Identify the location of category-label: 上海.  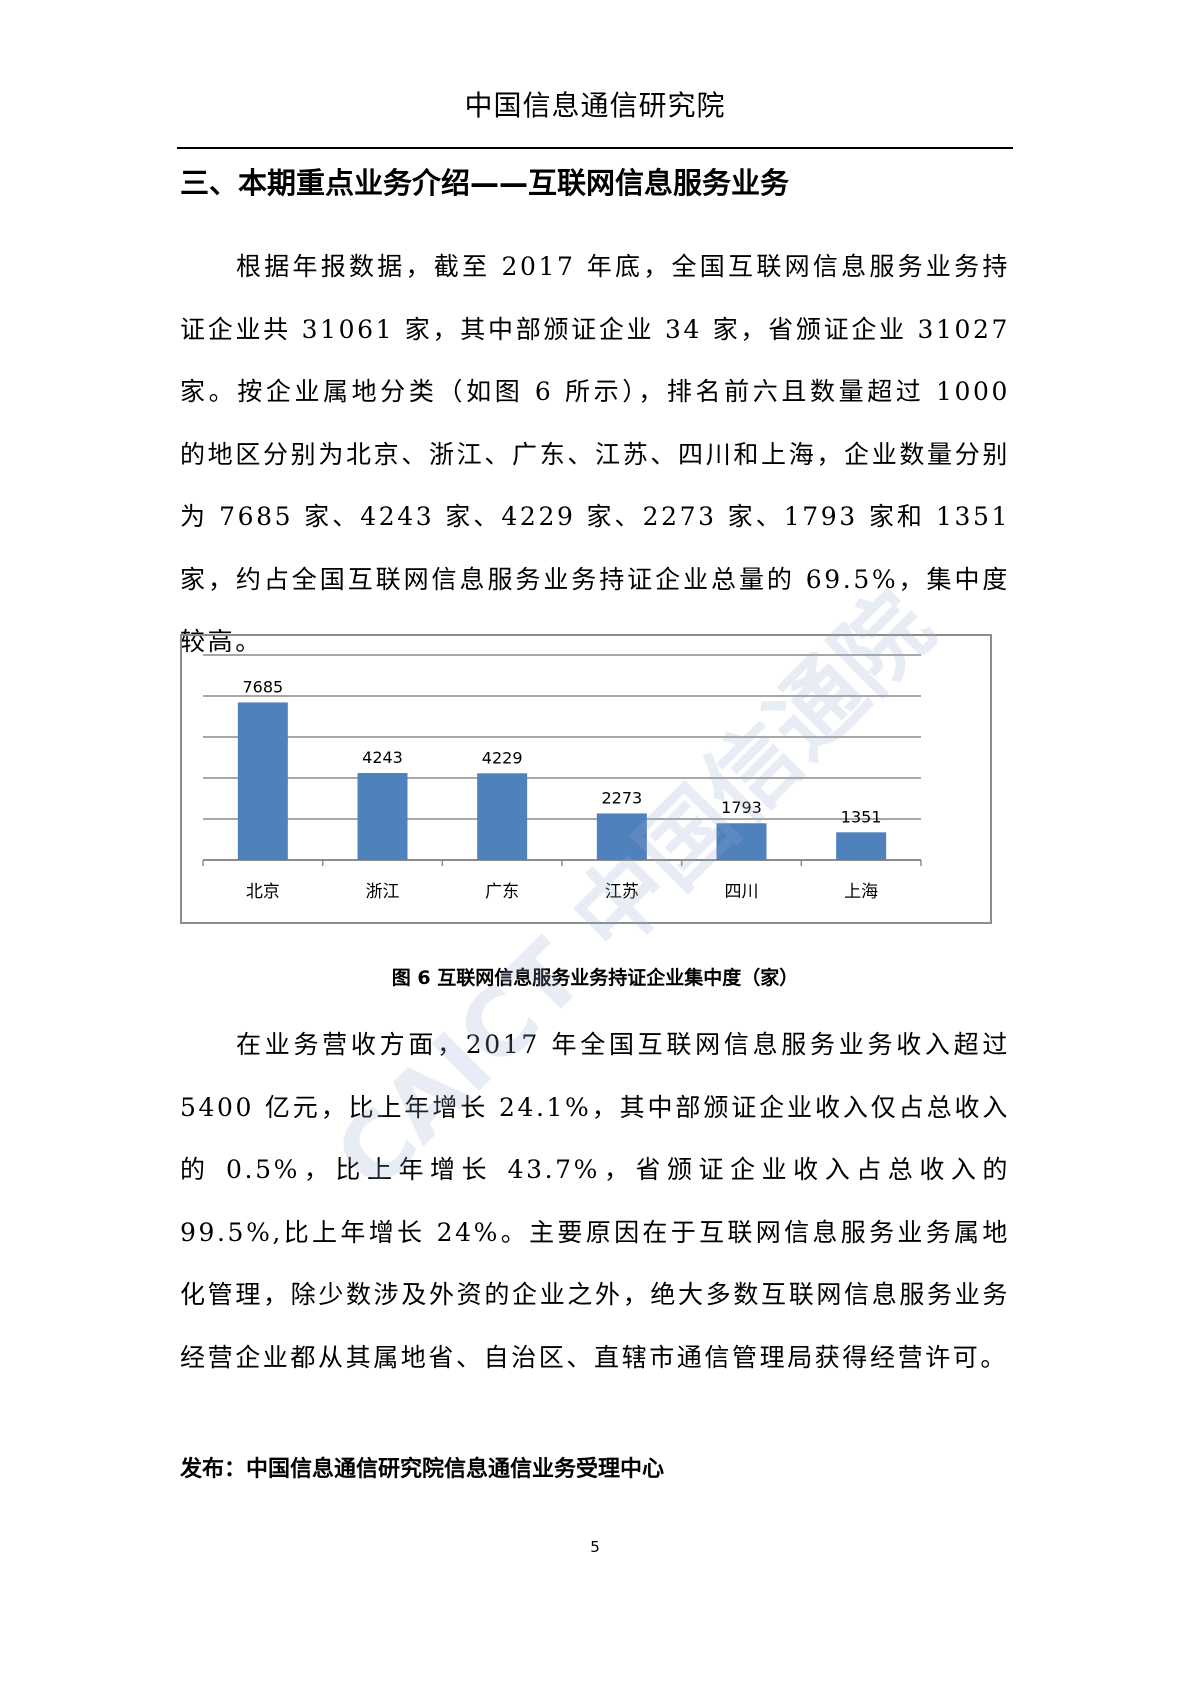
(861, 892).